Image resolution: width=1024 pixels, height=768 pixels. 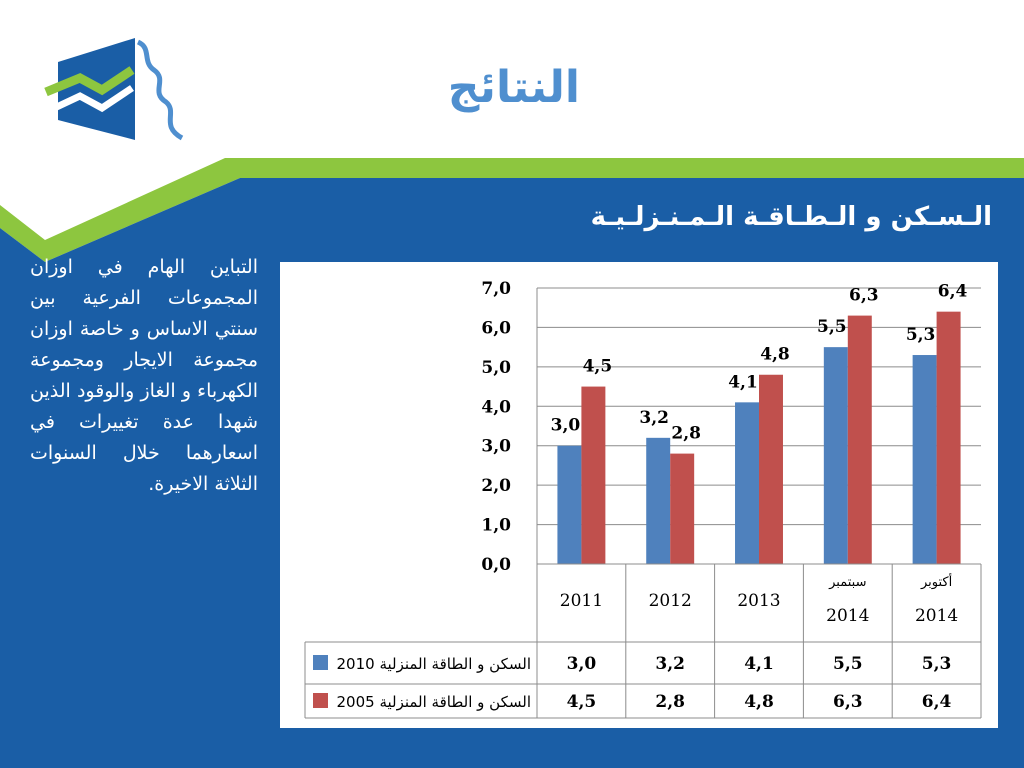 I want to click on y-tick-label: 5,0, so click(x=496, y=368).